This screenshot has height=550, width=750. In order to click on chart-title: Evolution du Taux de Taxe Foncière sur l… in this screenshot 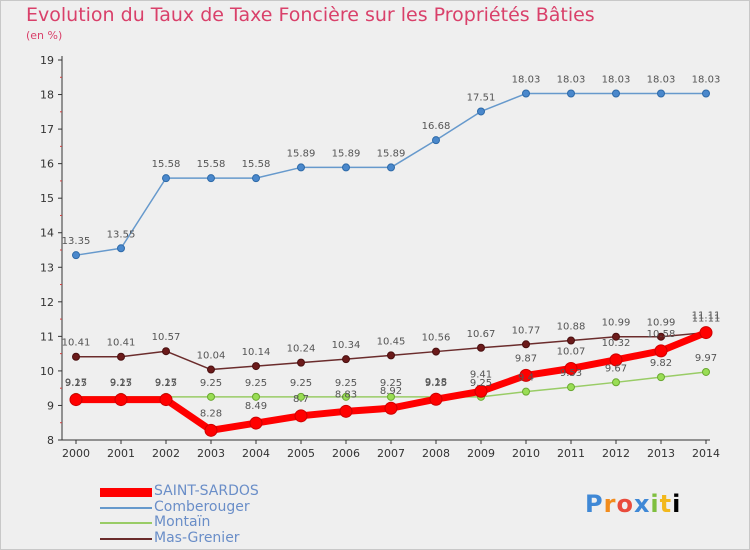, I will do `click(310, 15)`.